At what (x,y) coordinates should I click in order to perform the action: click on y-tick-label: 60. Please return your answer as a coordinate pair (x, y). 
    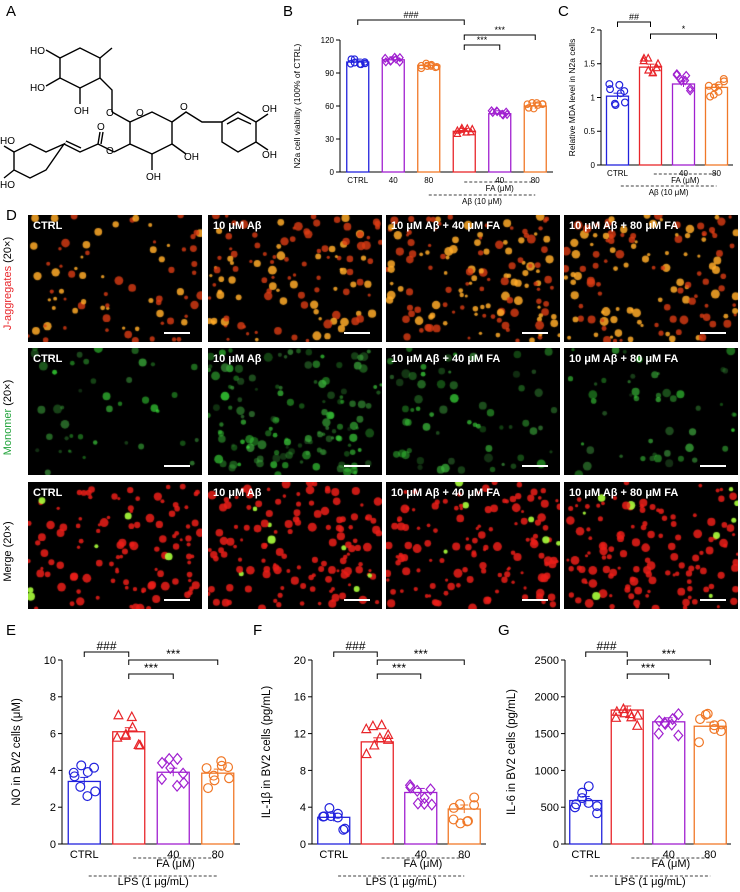
    Looking at the image, I should click on (329, 106).